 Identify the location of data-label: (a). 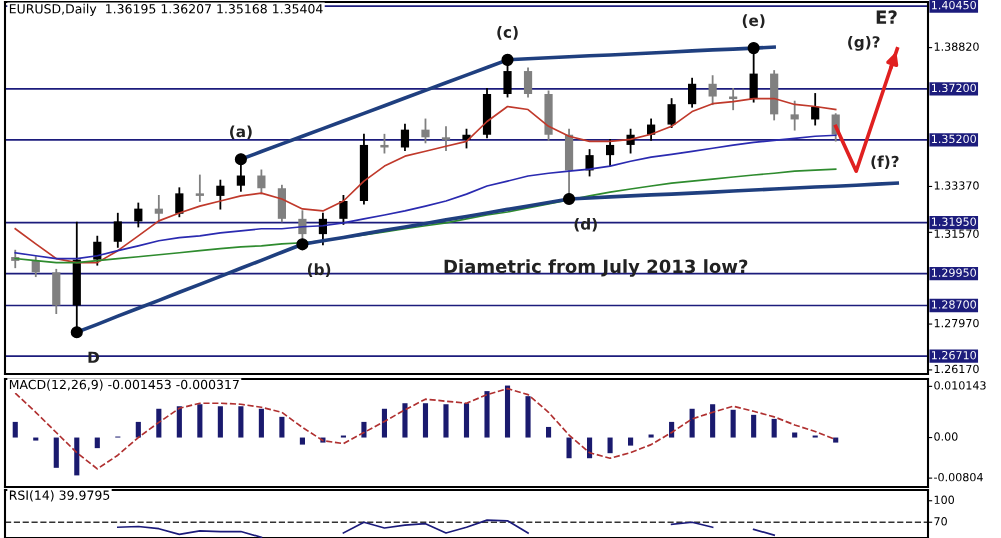
(241, 132).